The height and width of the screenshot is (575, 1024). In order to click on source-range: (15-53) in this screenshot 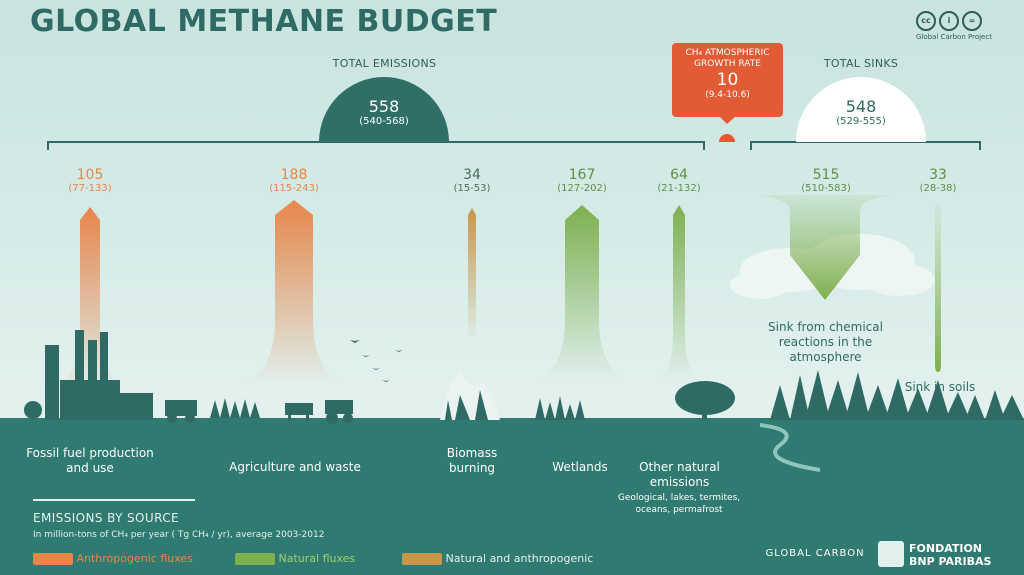, I will do `click(472, 188)`.